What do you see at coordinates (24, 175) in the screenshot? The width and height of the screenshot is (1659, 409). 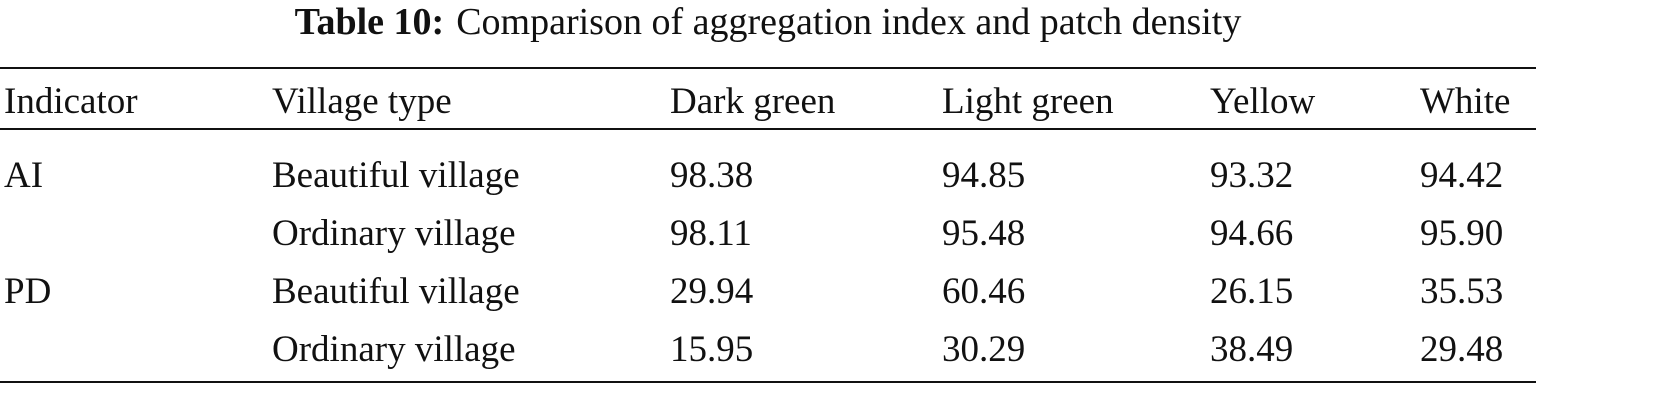 I see `indicator-cell: AI` at bounding box center [24, 175].